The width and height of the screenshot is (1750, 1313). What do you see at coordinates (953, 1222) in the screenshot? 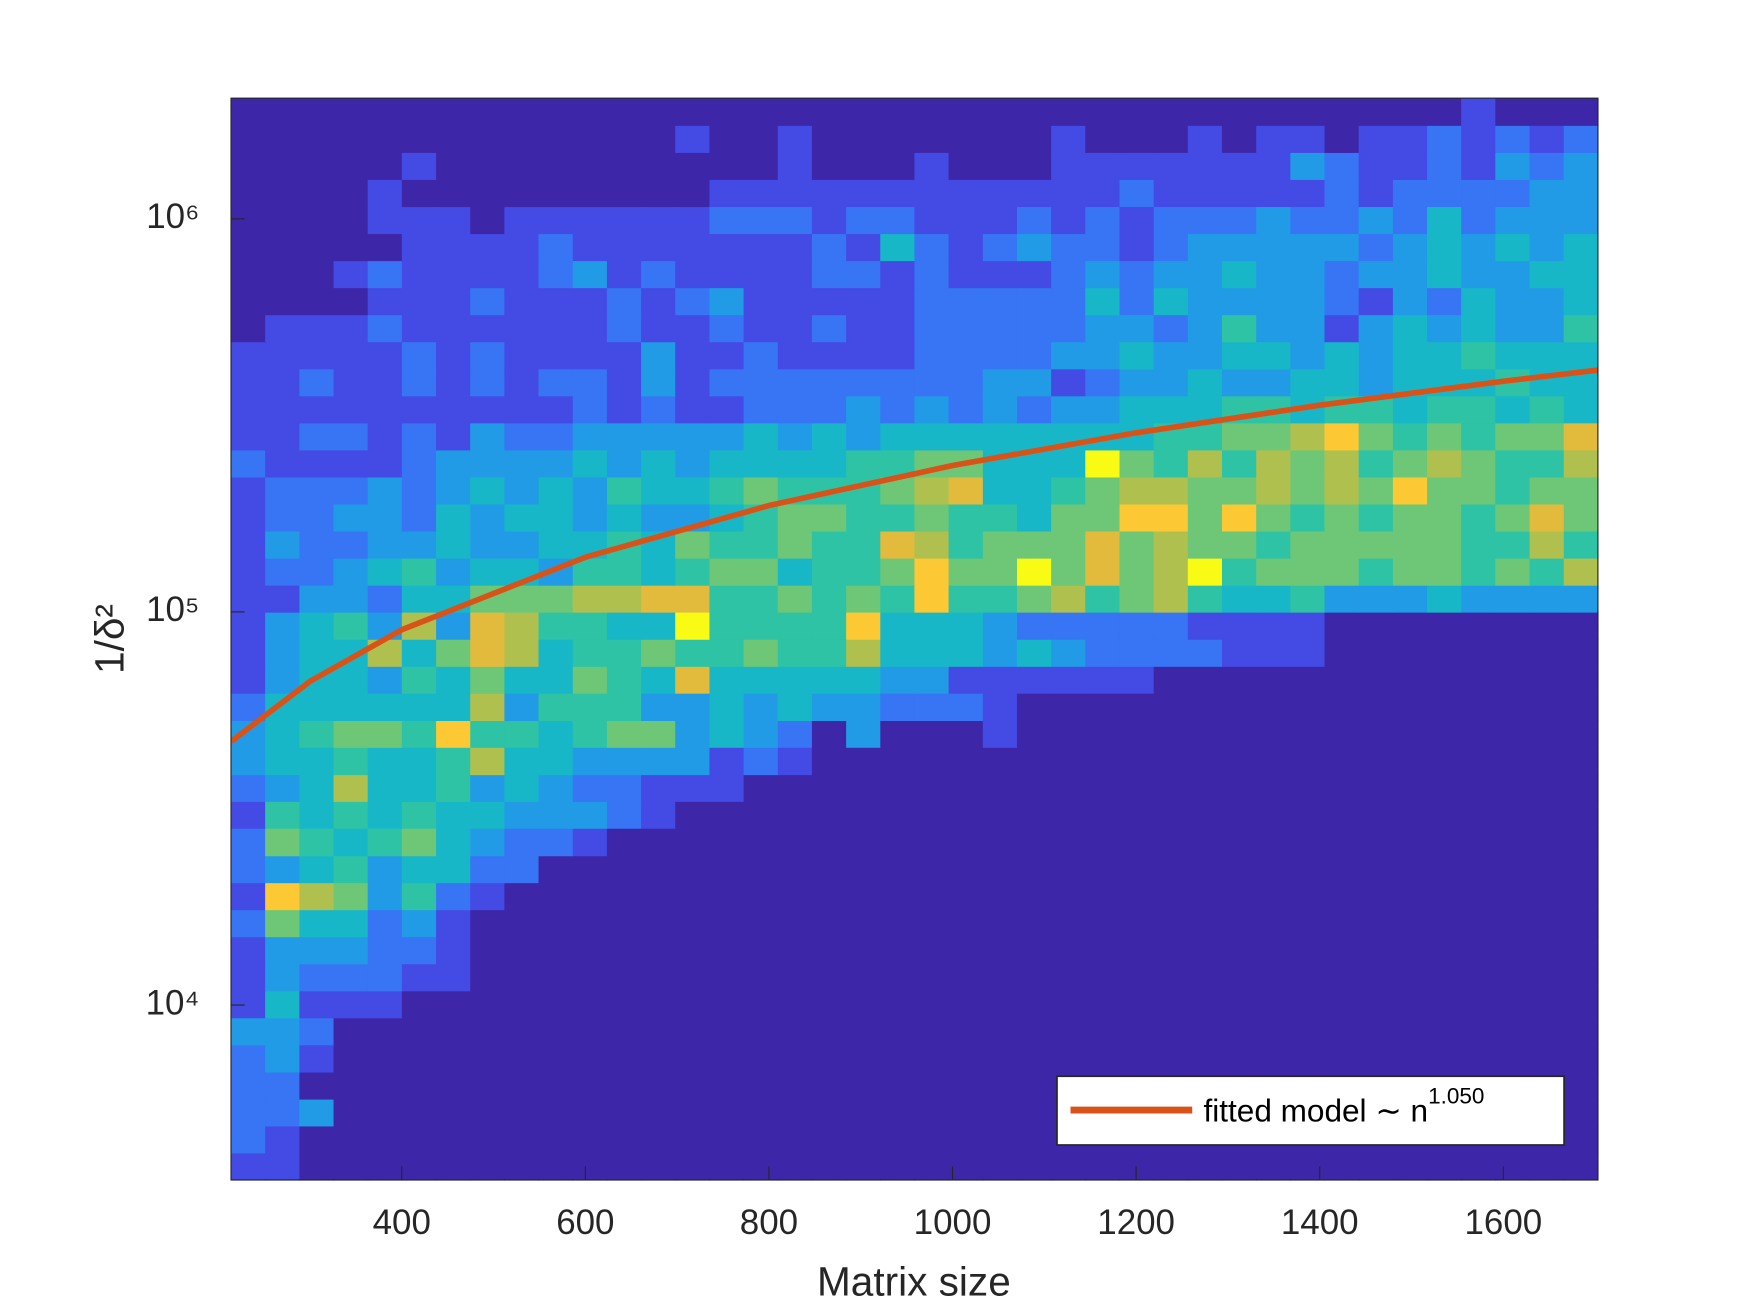
I see `x-tick-label: 1000` at bounding box center [953, 1222].